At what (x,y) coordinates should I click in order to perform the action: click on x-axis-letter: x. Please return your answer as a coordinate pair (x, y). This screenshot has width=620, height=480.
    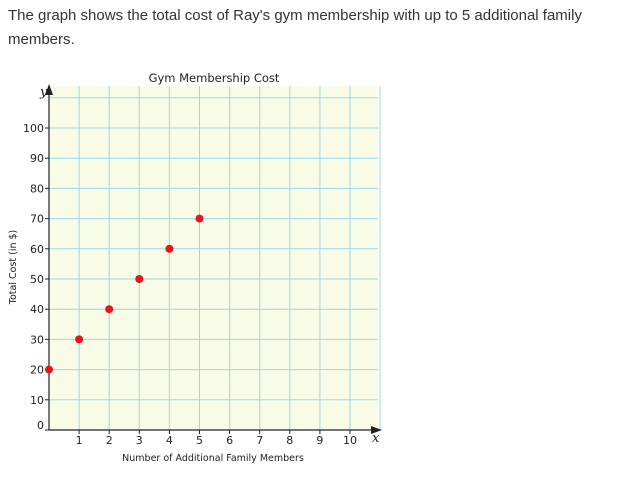
    Looking at the image, I should click on (376, 438).